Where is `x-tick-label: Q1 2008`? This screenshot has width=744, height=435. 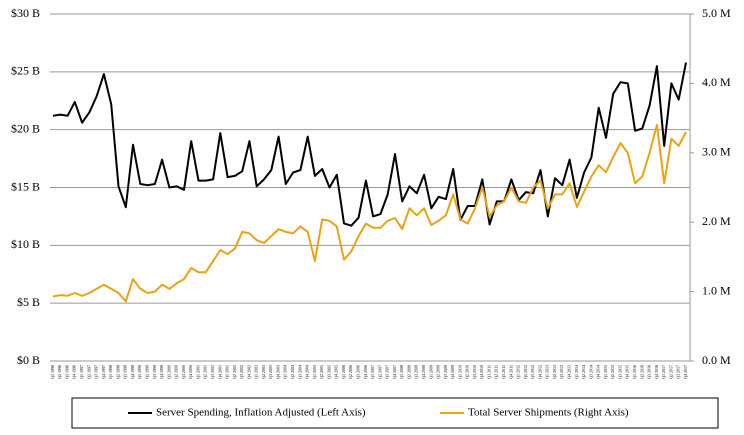 x-tick-label: Q1 2008 is located at coordinates (401, 372).